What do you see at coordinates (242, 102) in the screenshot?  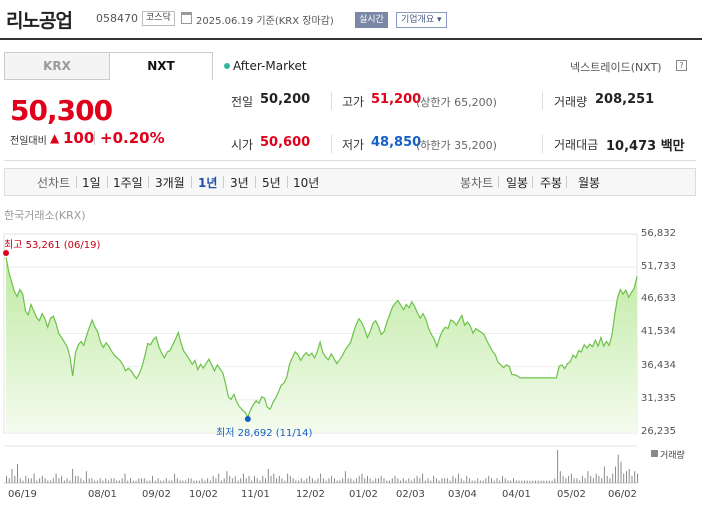 I see `prev-close-label: 전일` at bounding box center [242, 102].